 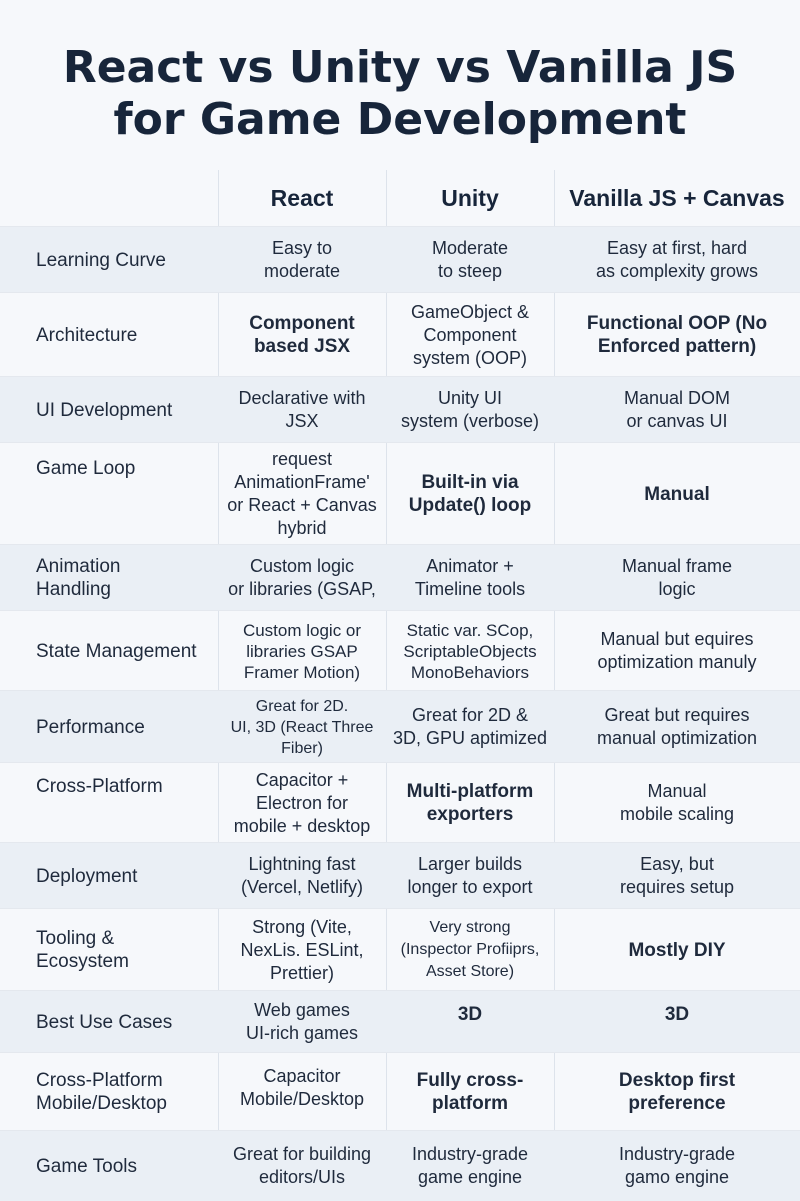 I want to click on cell-vanilla: Manual frame logic, so click(x=677, y=577).